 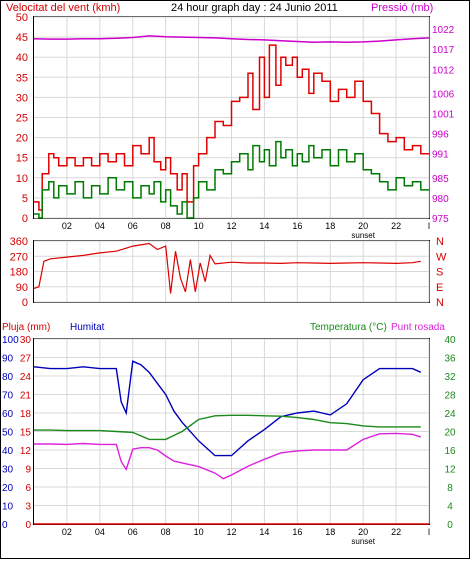 I want to click on pressure-tick-label: 1006, so click(x=443, y=94).